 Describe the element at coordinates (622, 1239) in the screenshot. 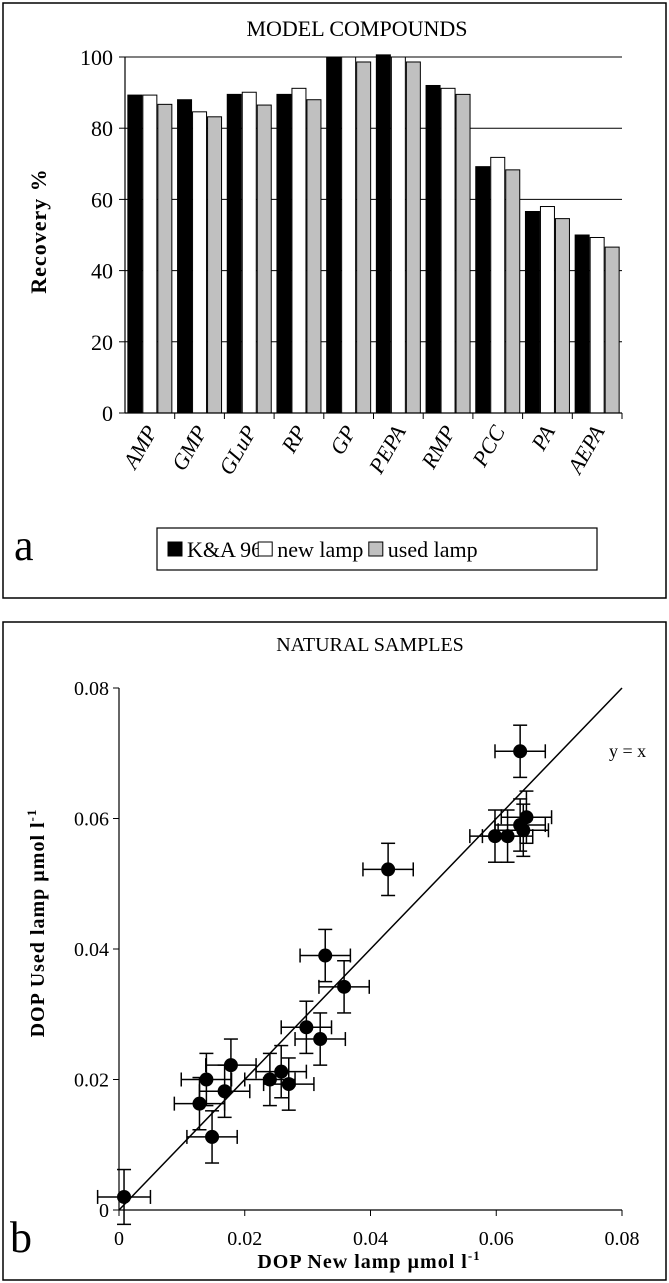

I see `x-tick-label: 0.08` at that location.